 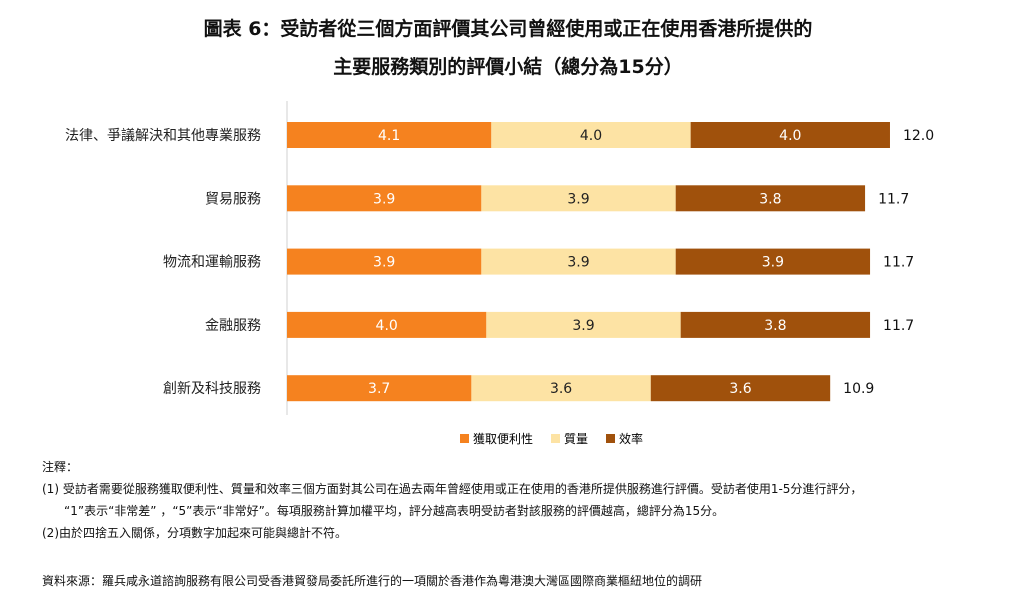 I want to click on category-label: 創新及科技服務, so click(x=212, y=389).